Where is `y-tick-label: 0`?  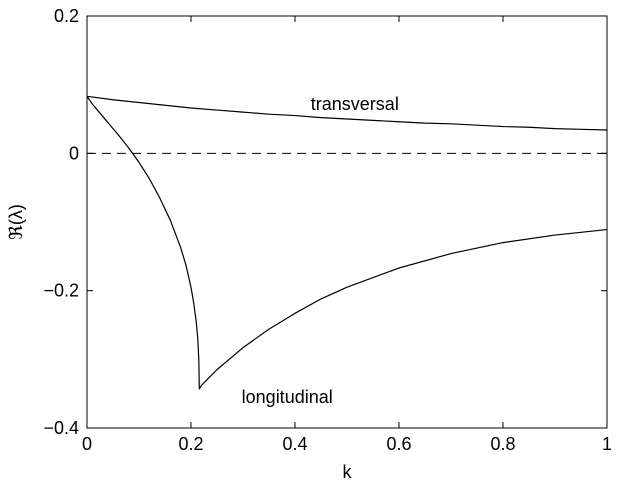 y-tick-label: 0 is located at coordinates (74, 153).